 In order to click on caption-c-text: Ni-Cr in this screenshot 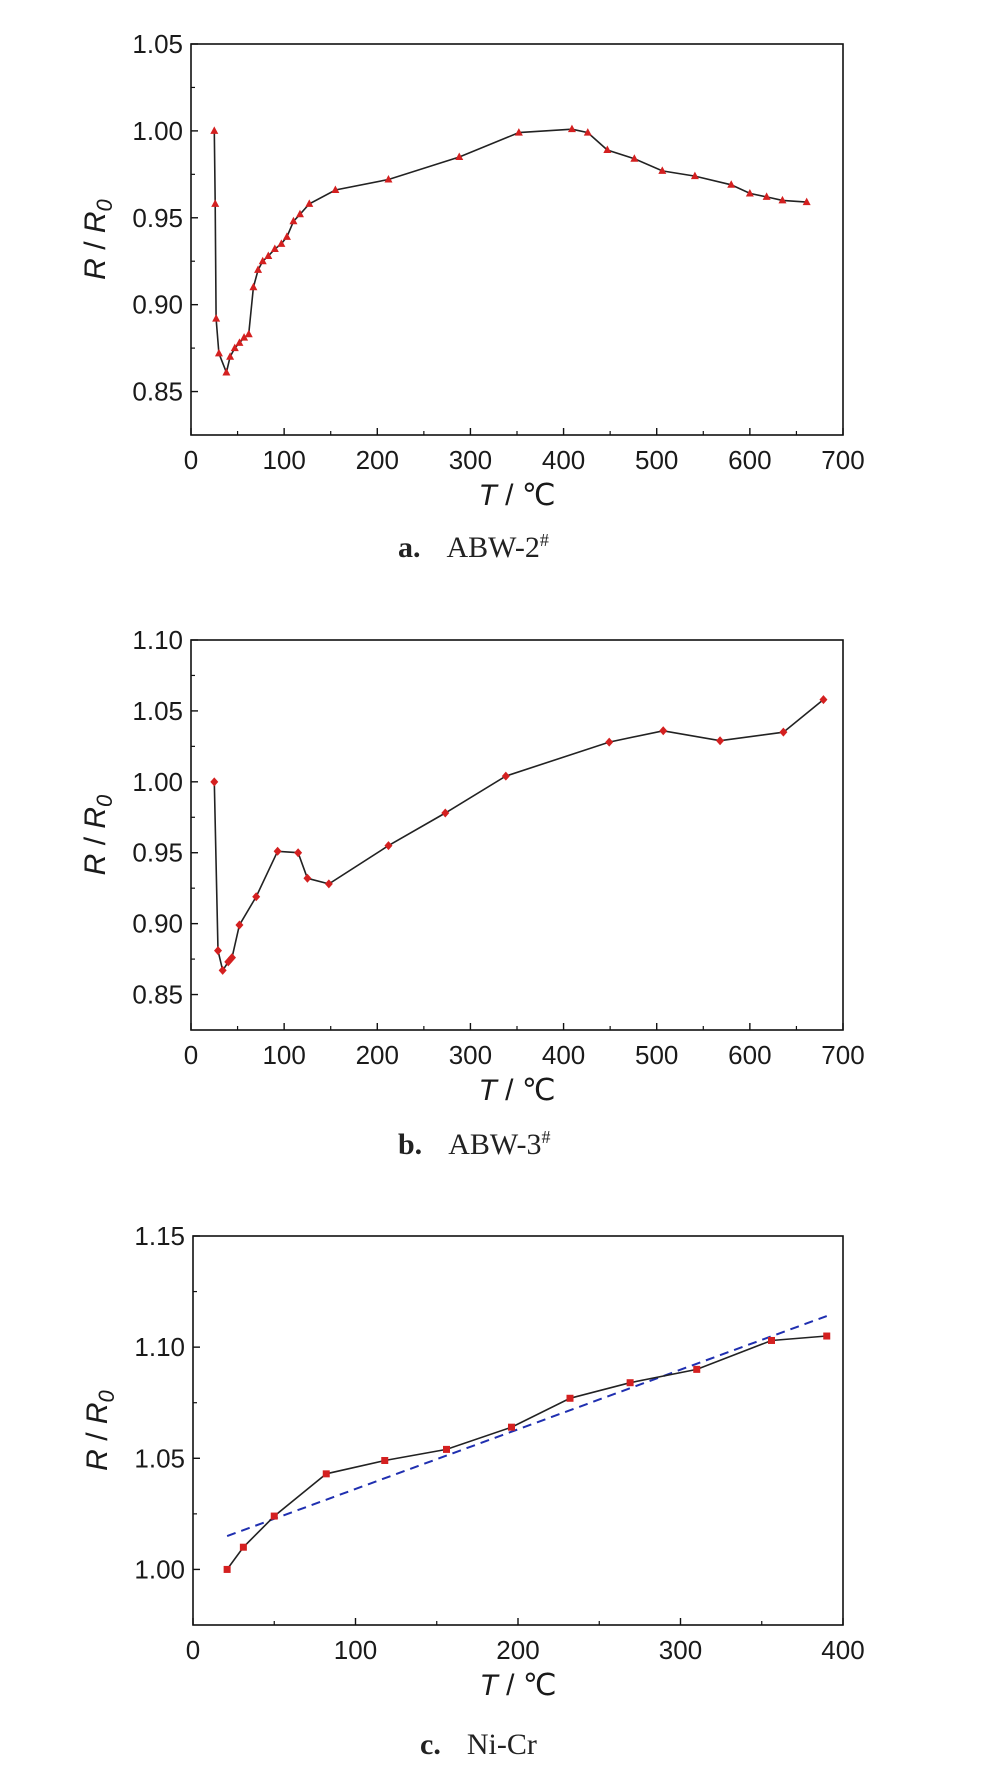, I will do `click(501, 1744)`.